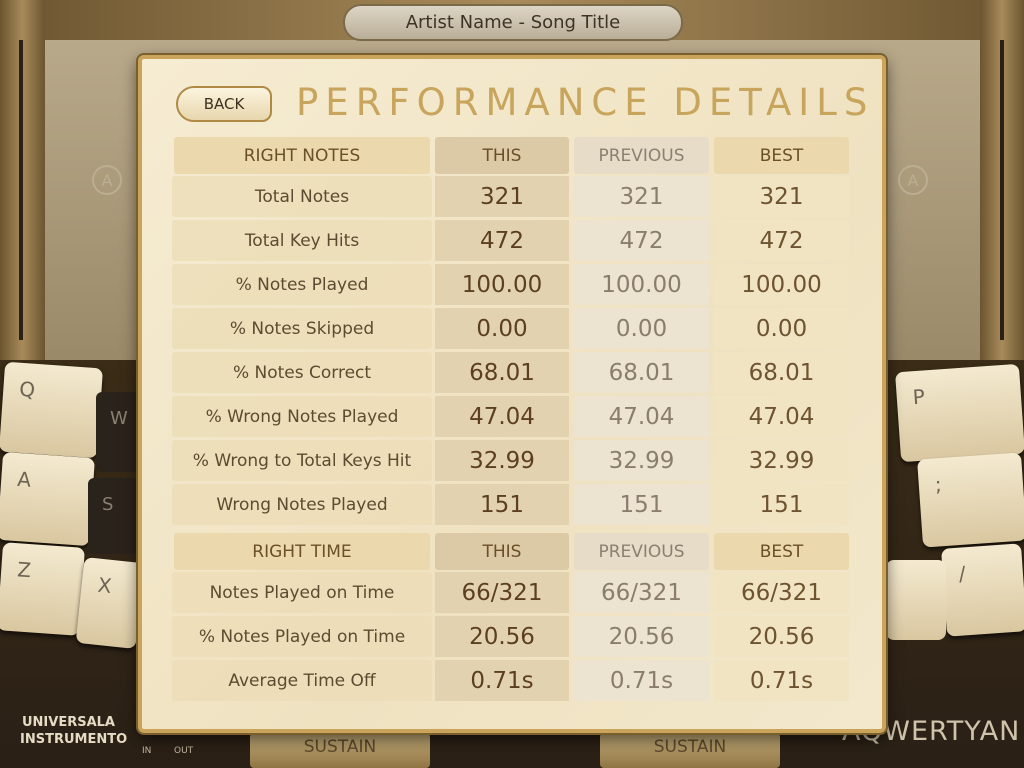 This screenshot has height=768, width=1024. Describe the element at coordinates (302, 504) in the screenshot. I see `row-label: Wrong Notes Played` at that location.